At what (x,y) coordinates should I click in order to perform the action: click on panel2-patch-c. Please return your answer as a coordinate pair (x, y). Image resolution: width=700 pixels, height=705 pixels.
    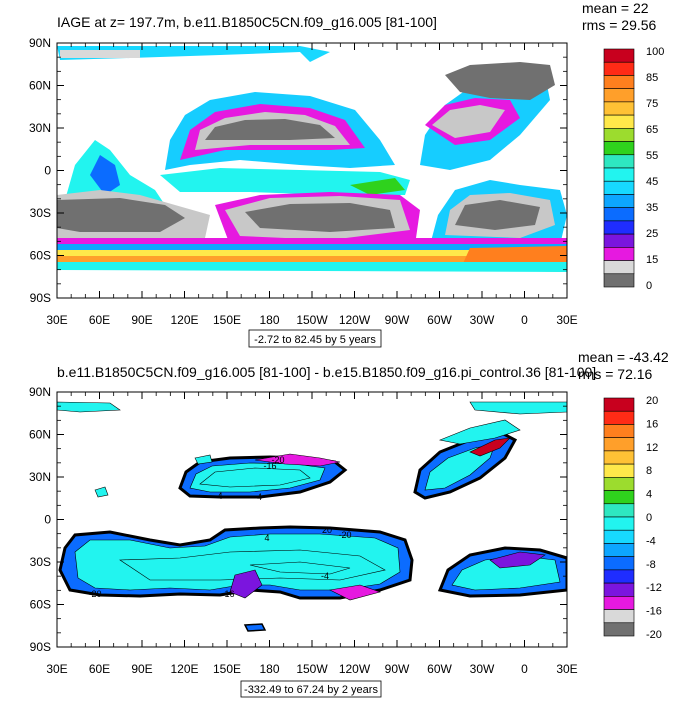
    Looking at the image, I should click on (203, 459).